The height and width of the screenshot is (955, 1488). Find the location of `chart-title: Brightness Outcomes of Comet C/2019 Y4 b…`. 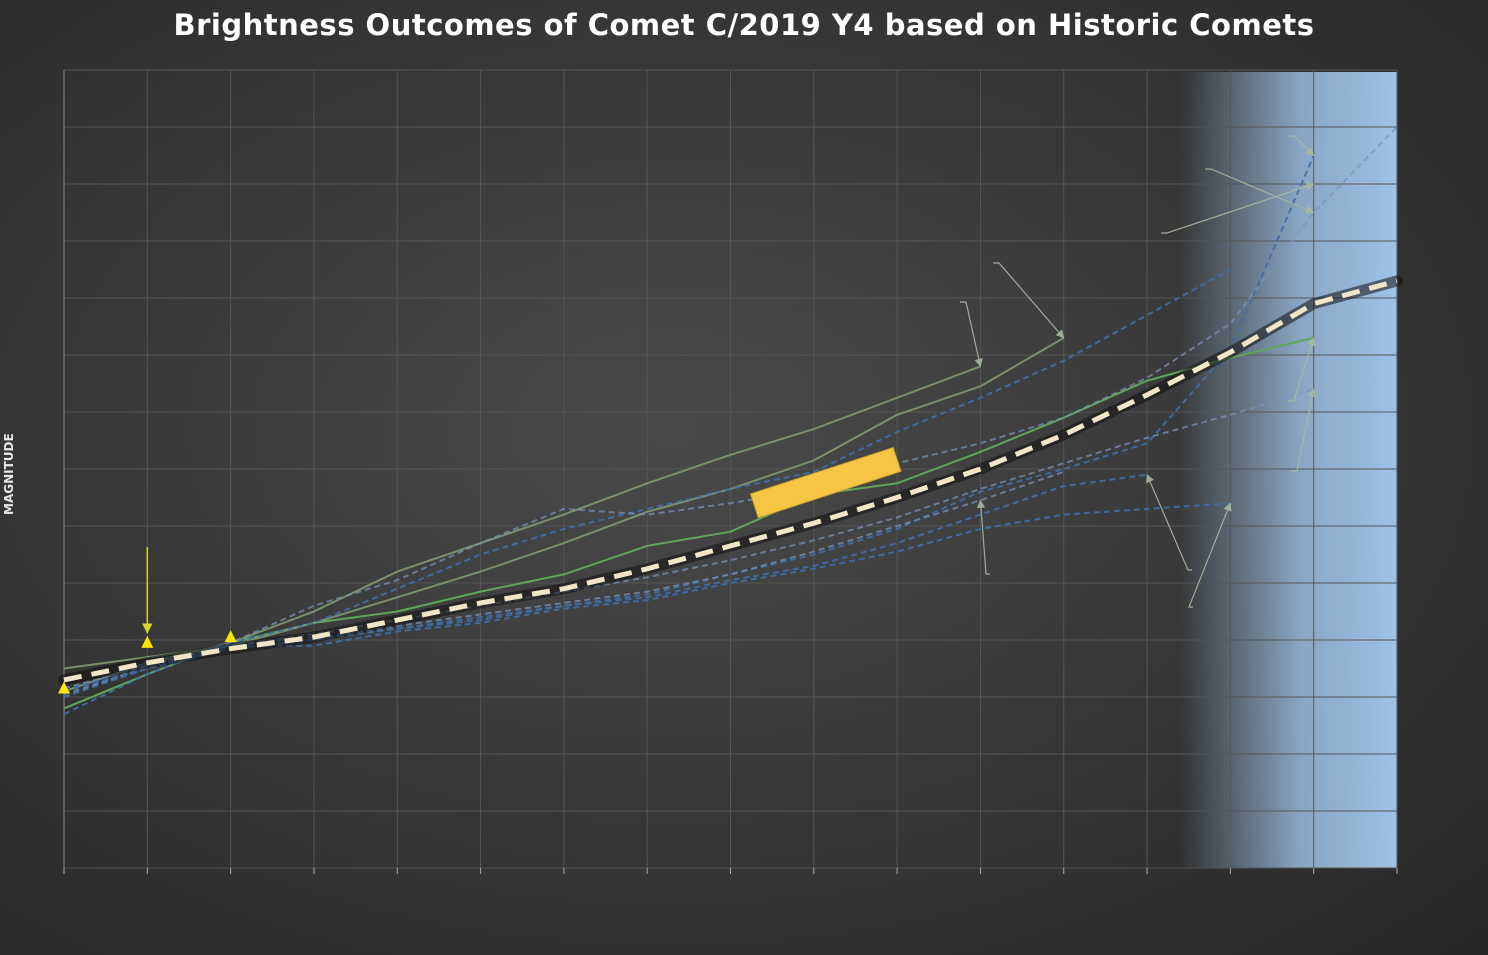

chart-title: Brightness Outcomes of Comet C/2019 Y4 b… is located at coordinates (744, 25).